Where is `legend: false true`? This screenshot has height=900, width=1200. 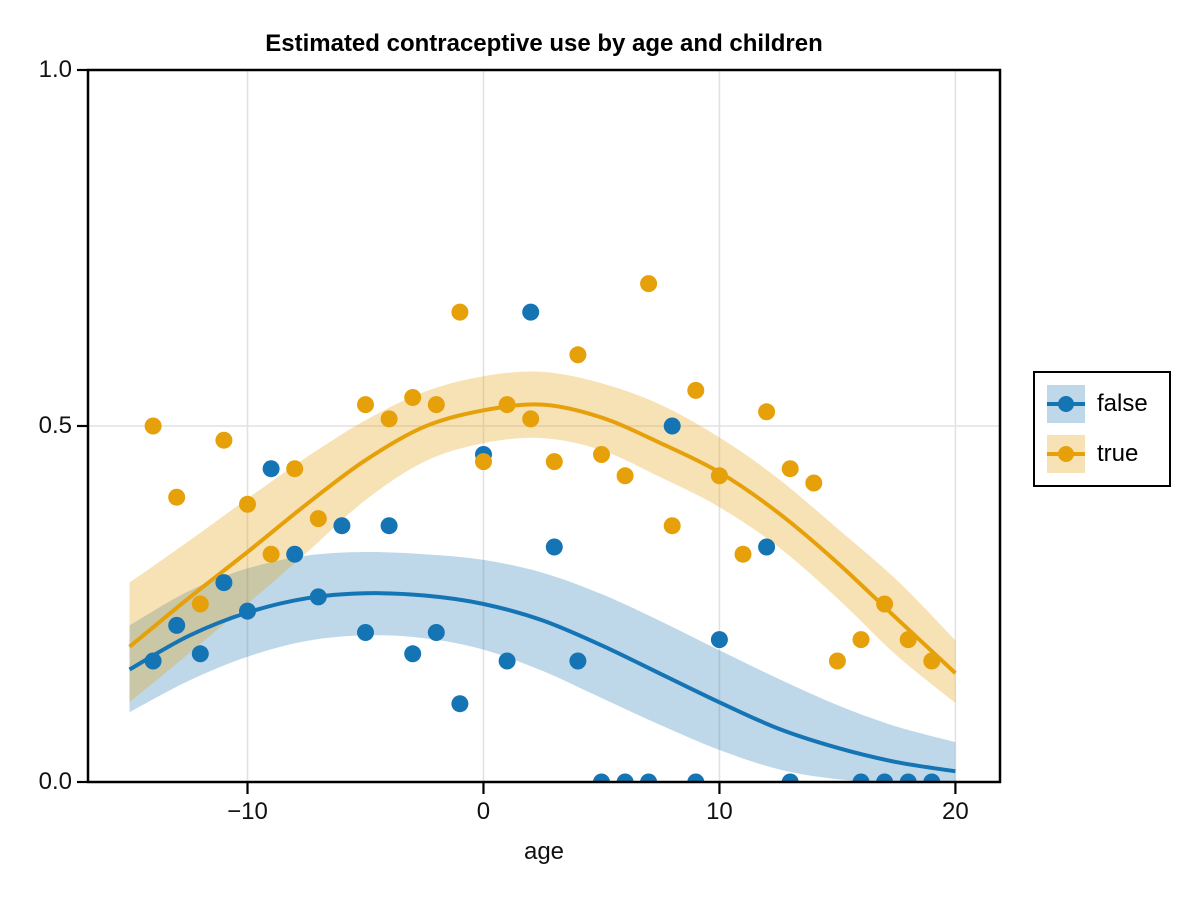
legend: false true is located at coordinates (1102, 429).